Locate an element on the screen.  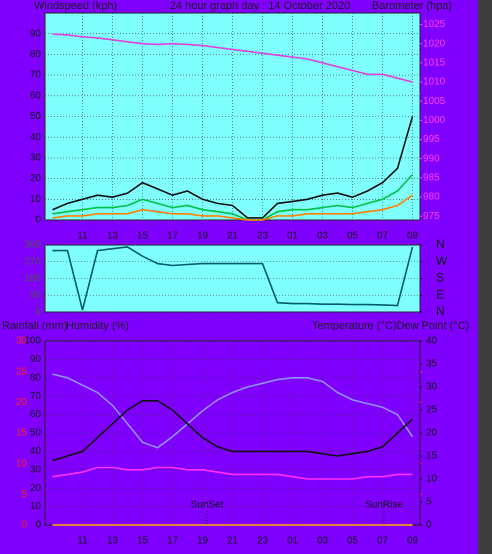
y2-tick-label: 1000 is located at coordinates (434, 120).